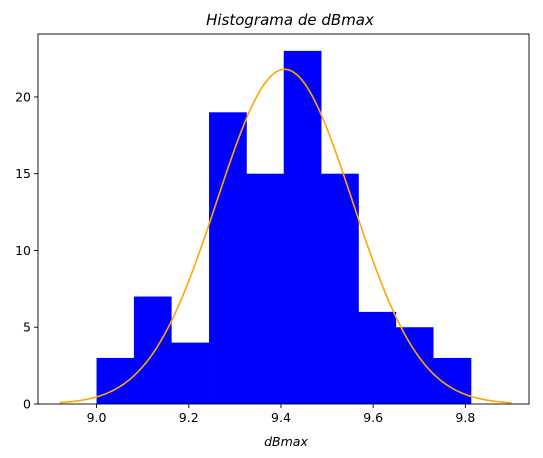 Image resolution: width=543 pixels, height=458 pixels. Describe the element at coordinates (290, 20) in the screenshot. I see `chart-title: Histograma de dBmax` at that location.